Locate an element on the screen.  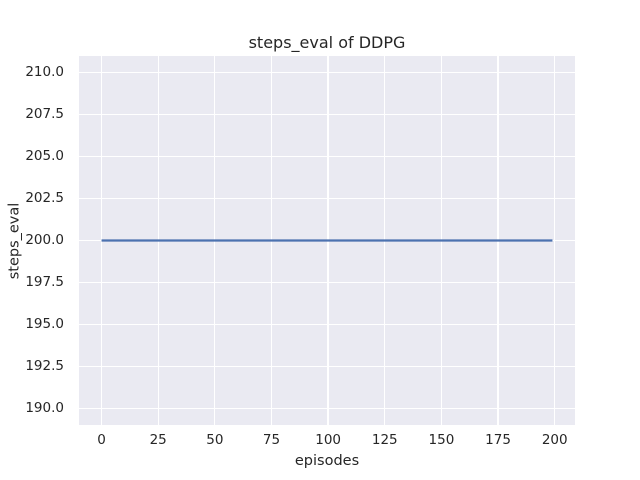
line-series-plot is located at coordinates (327, 240).